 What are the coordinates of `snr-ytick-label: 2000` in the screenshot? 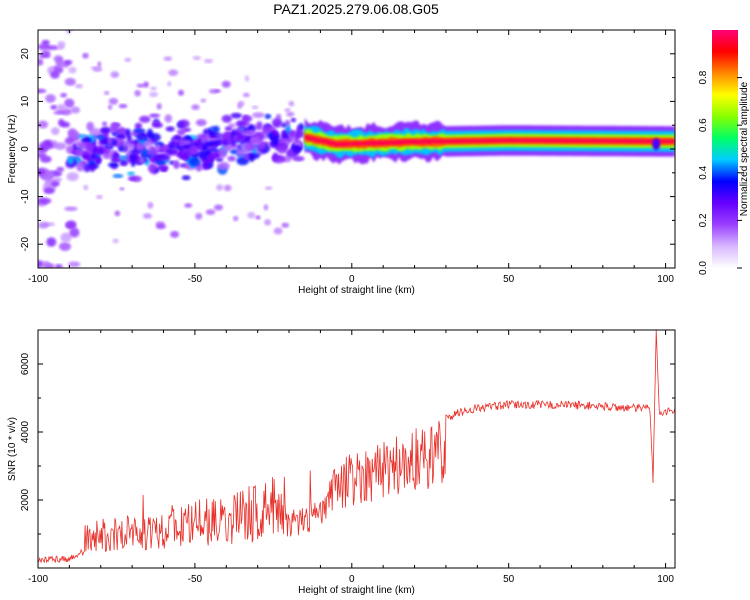 It's located at (25, 499).